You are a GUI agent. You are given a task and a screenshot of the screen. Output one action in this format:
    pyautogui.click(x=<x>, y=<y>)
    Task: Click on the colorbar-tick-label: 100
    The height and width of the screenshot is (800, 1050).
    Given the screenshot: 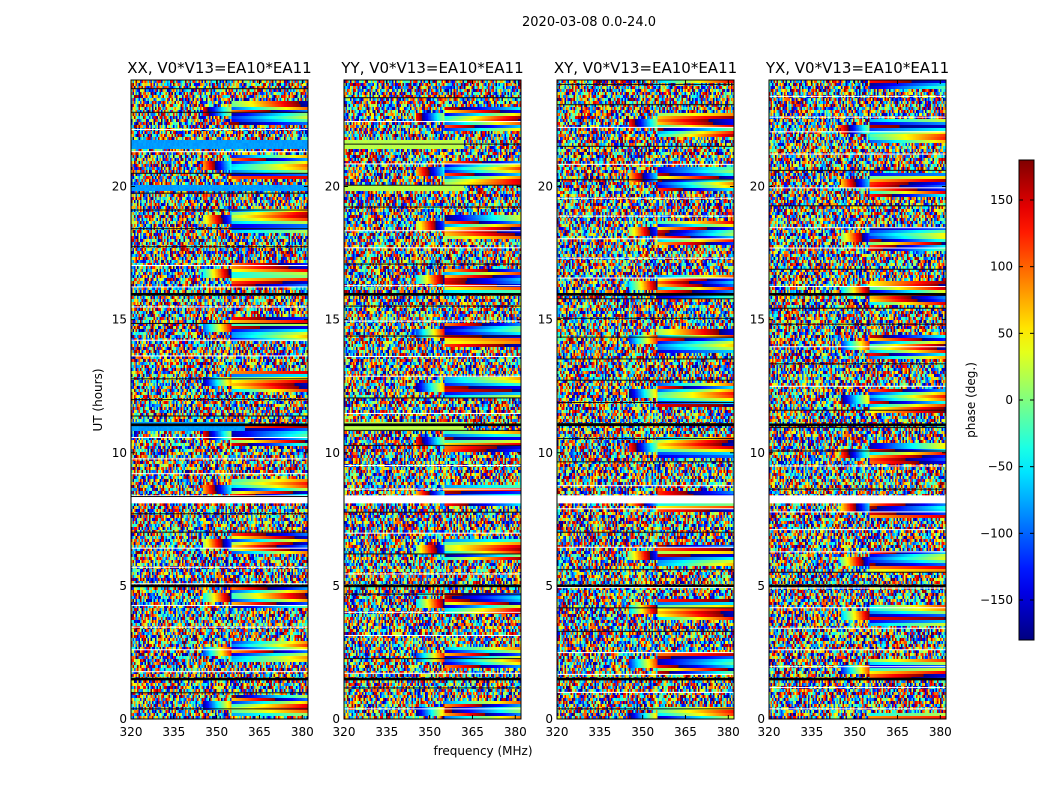 What is the action you would take?
    pyautogui.click(x=1001, y=267)
    